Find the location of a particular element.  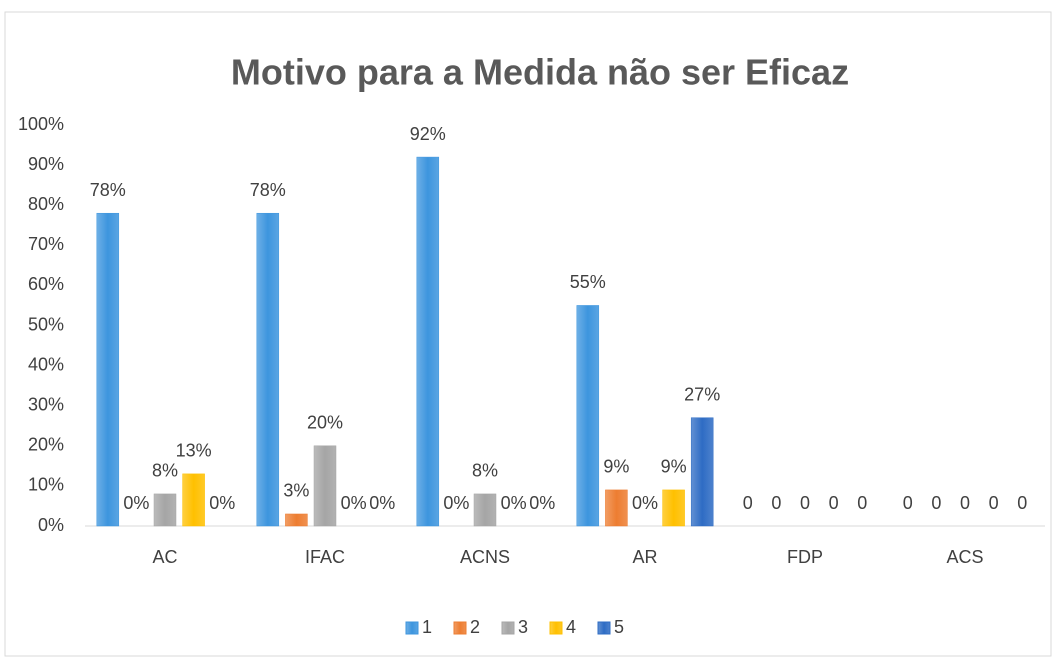

y-tick-label: 30% is located at coordinates (46, 404).